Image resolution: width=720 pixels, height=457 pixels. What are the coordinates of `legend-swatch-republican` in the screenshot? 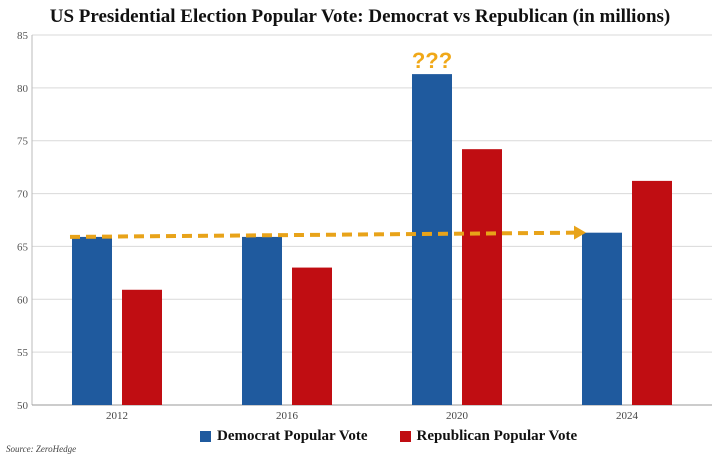 It's located at (405, 436).